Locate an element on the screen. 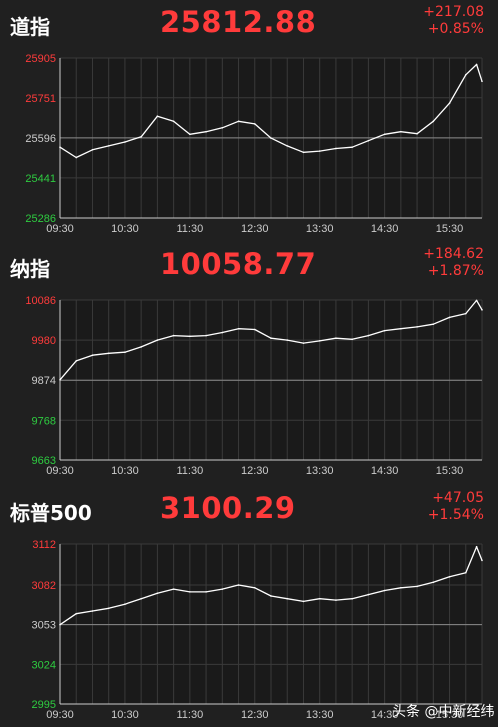  y-tick-label: 9768 is located at coordinates (44, 421).